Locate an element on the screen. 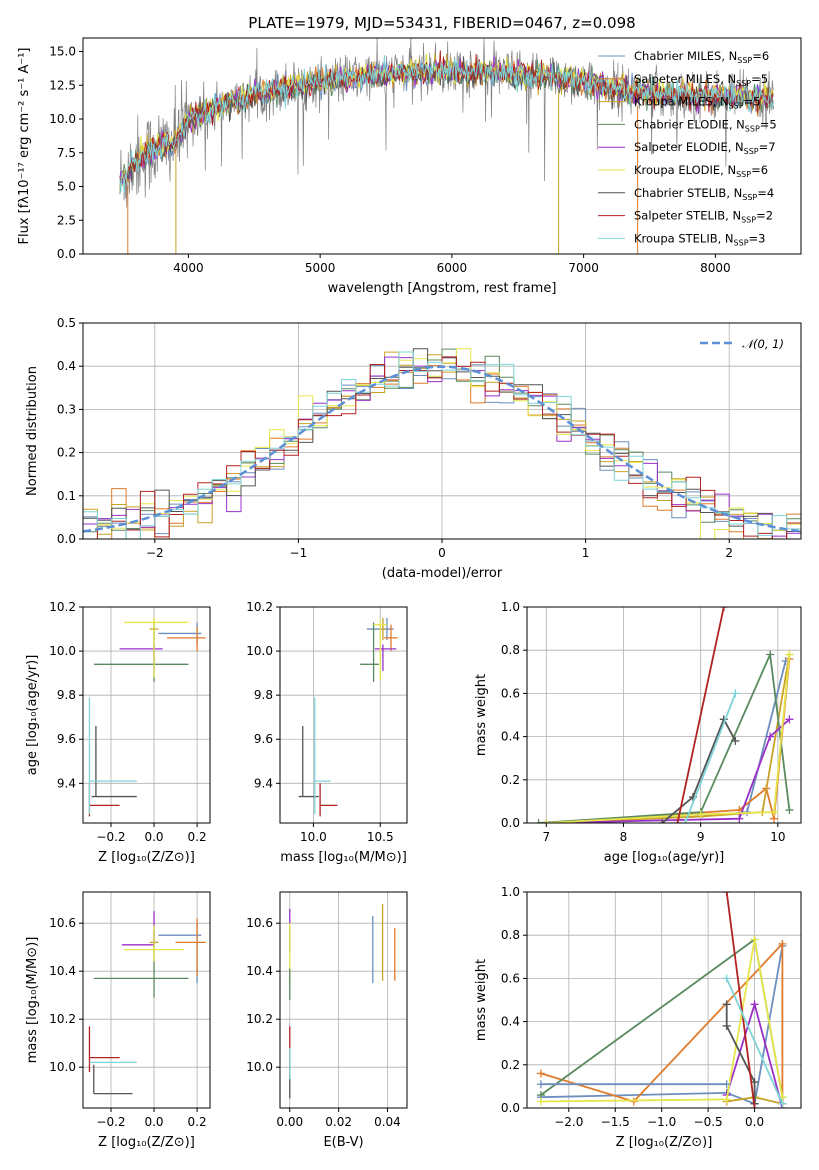 This screenshot has width=819, height=1170. x-tick-label: 0.0 is located at coordinates (153, 837).